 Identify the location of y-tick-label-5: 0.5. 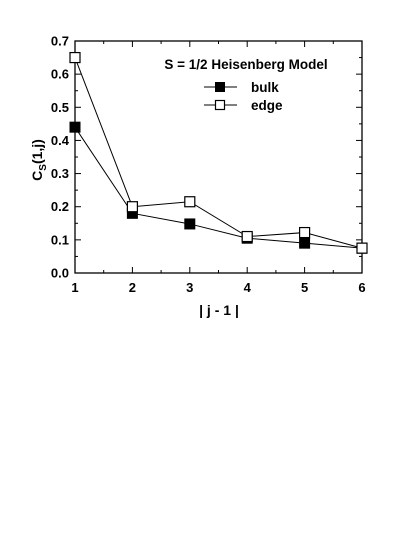
(60, 107).